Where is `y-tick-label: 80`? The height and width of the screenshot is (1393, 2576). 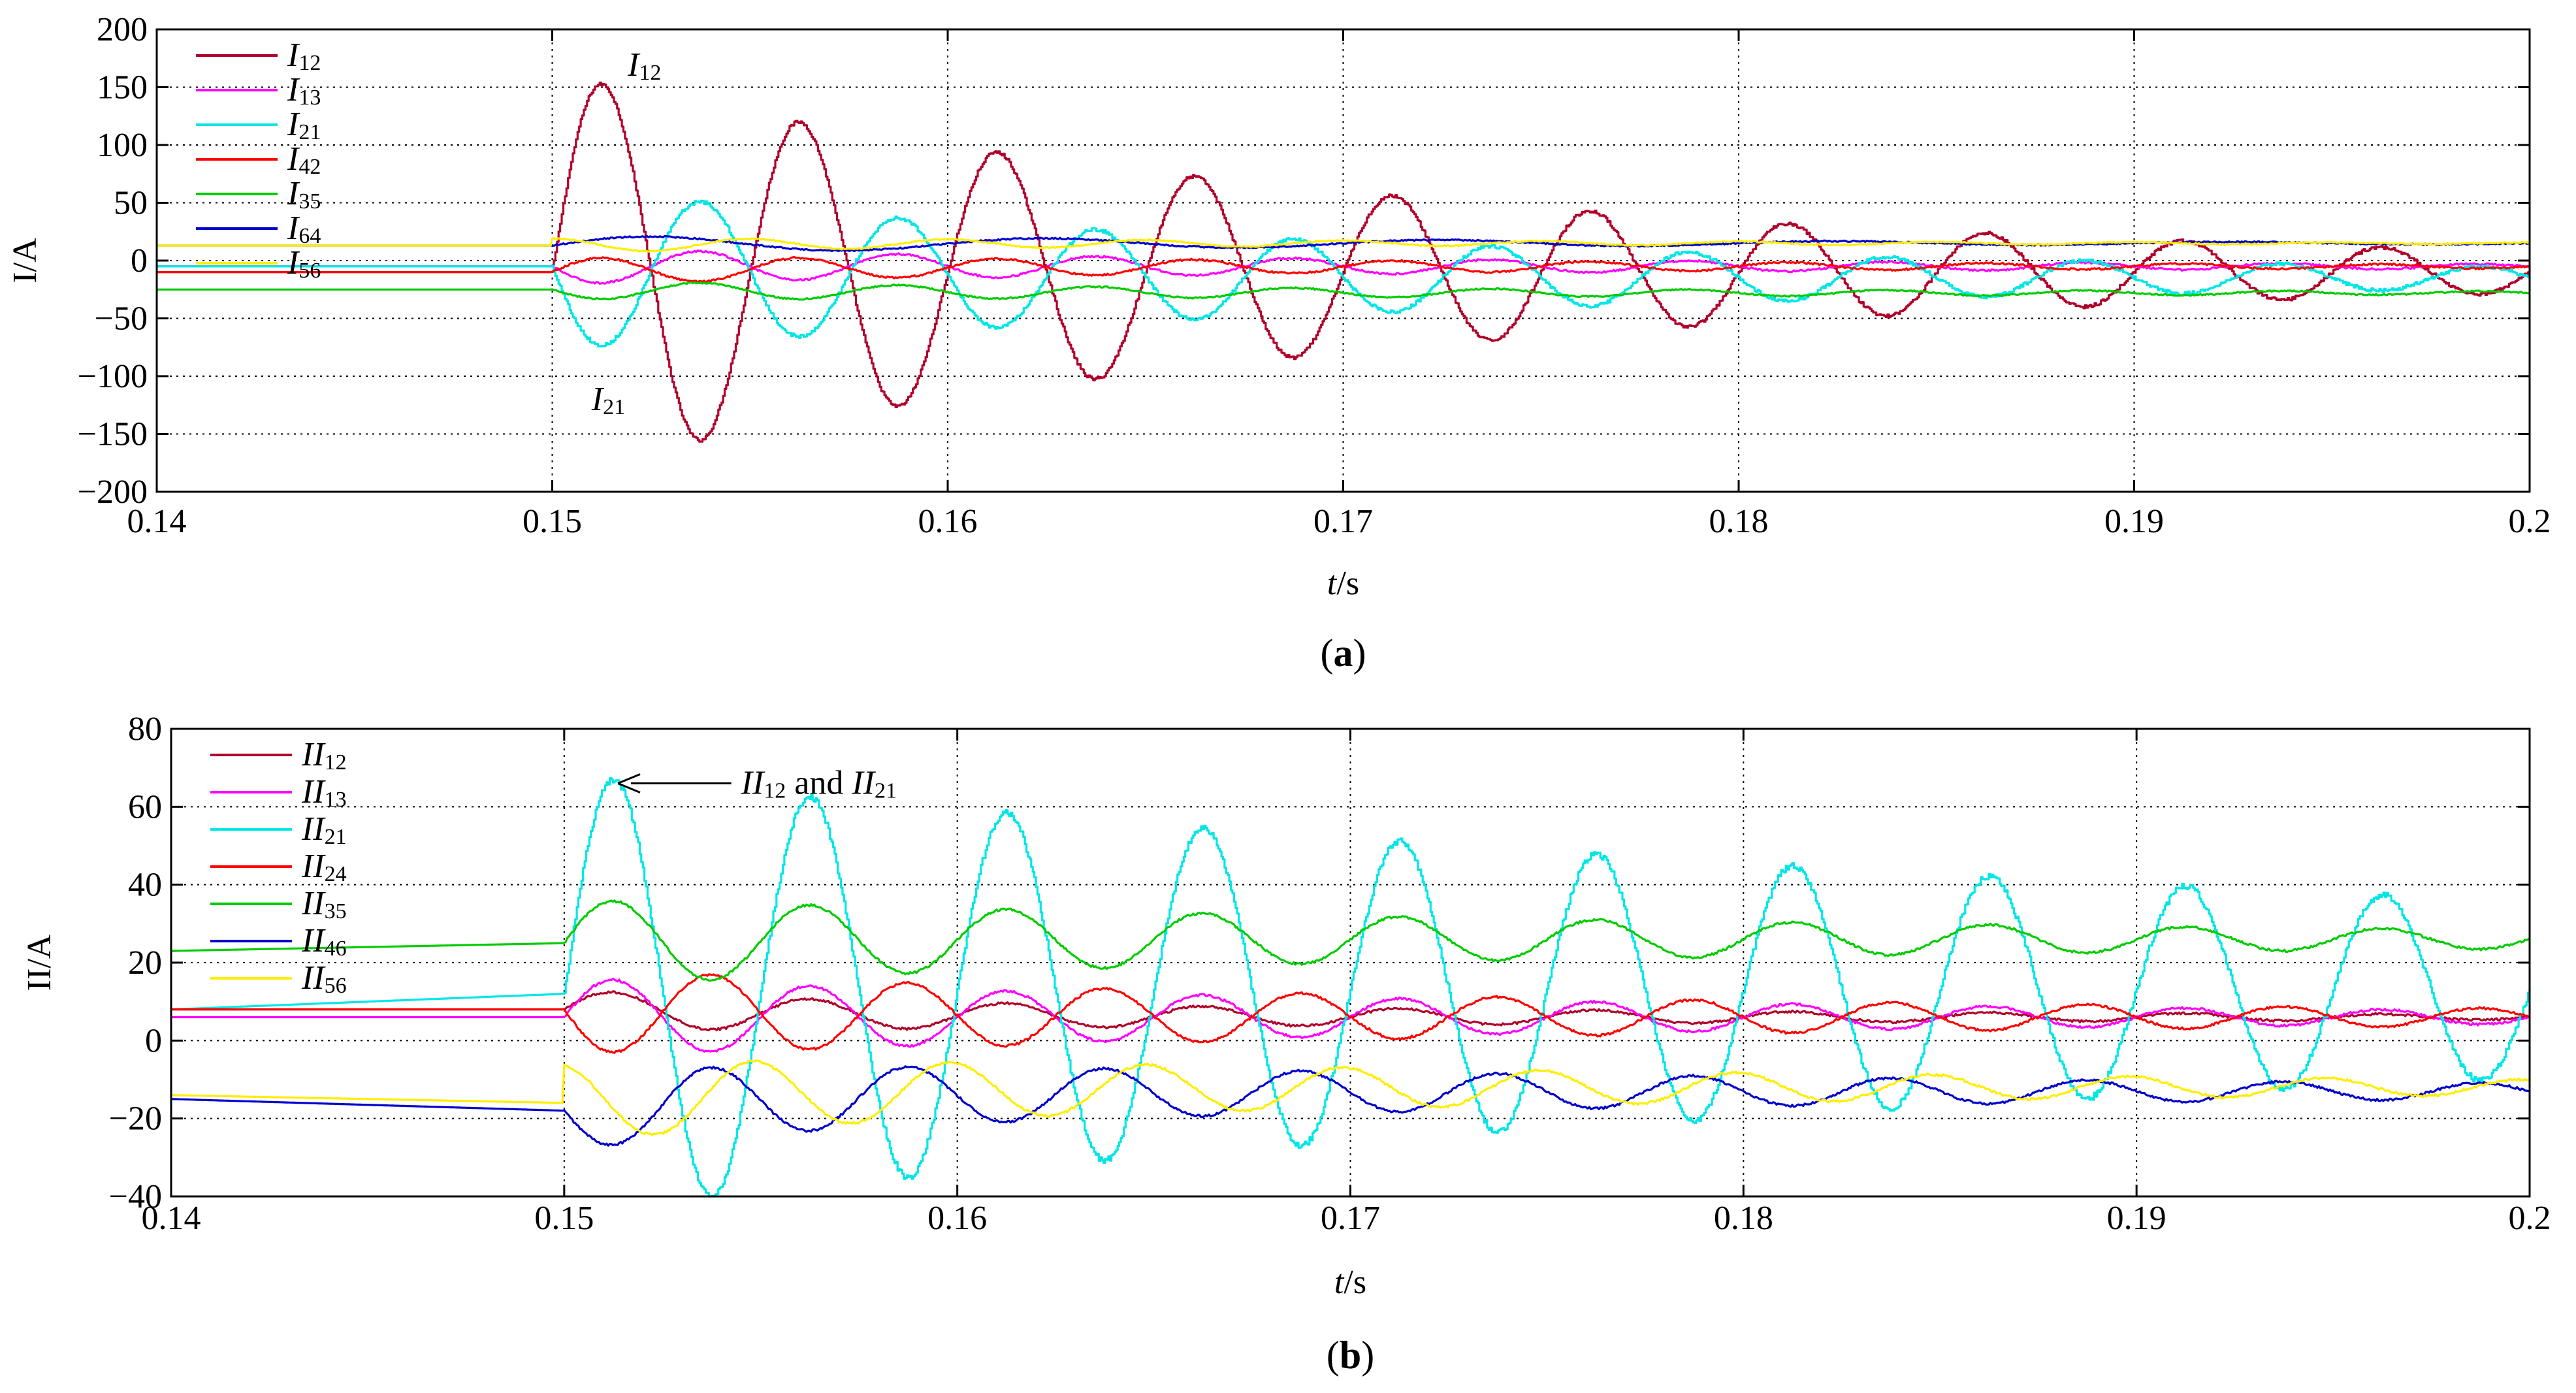 y-tick-label: 80 is located at coordinates (145, 729).